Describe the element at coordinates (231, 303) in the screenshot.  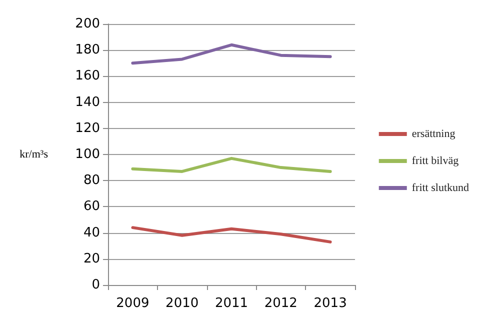
I see `x-tick-label: 2011` at that location.